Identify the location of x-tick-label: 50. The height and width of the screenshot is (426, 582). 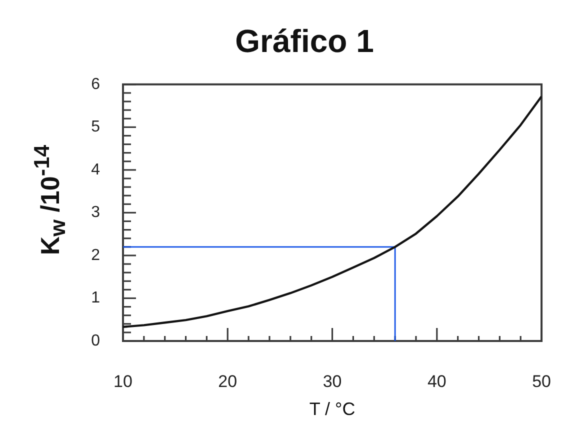
(542, 381).